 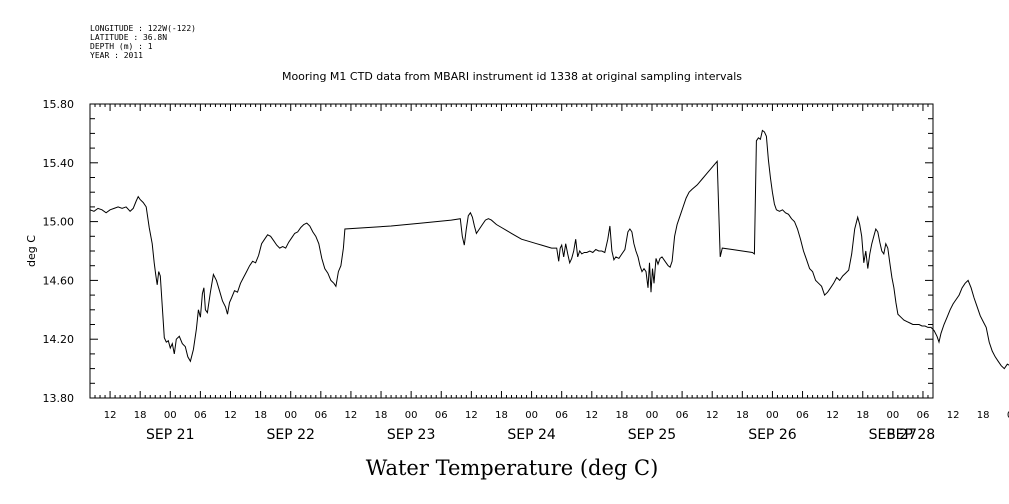 What do you see at coordinates (31, 251) in the screenshot?
I see `y-axis-label: deg C` at bounding box center [31, 251].